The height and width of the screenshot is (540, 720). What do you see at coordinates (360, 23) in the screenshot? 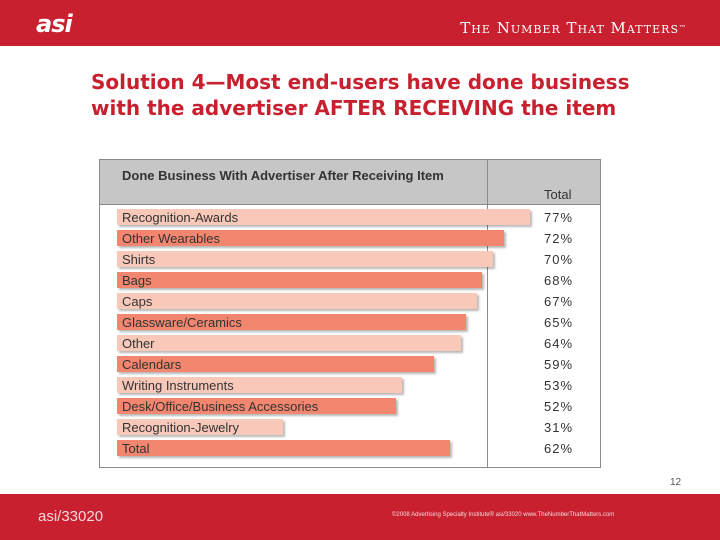
I see `top-banner: asi The Number That Matters™` at bounding box center [360, 23].